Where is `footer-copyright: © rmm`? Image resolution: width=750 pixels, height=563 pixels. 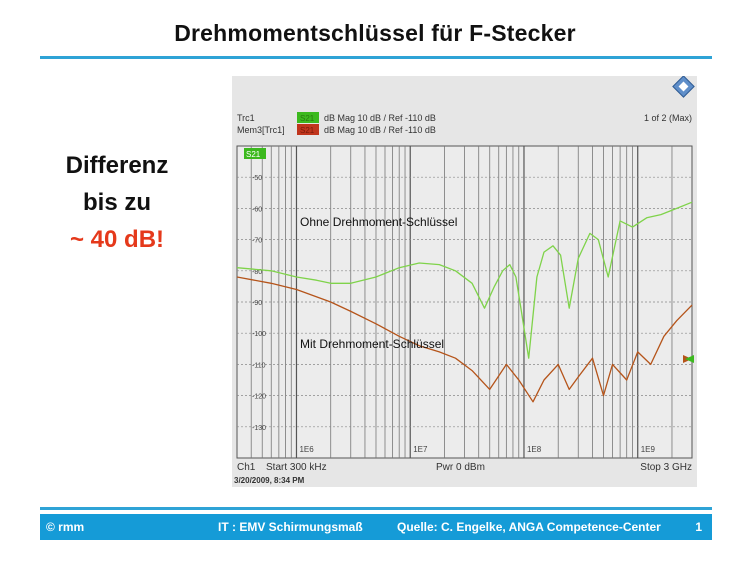
footer-copyright: © rmm is located at coordinates (65, 527).